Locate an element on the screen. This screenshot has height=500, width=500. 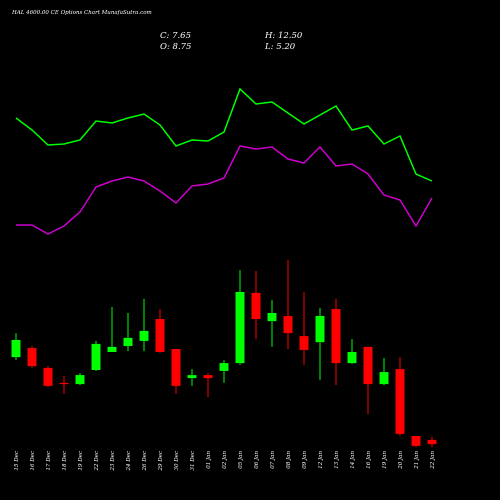
x-tick-label: 06 Jan is located at coordinates (257, 460).